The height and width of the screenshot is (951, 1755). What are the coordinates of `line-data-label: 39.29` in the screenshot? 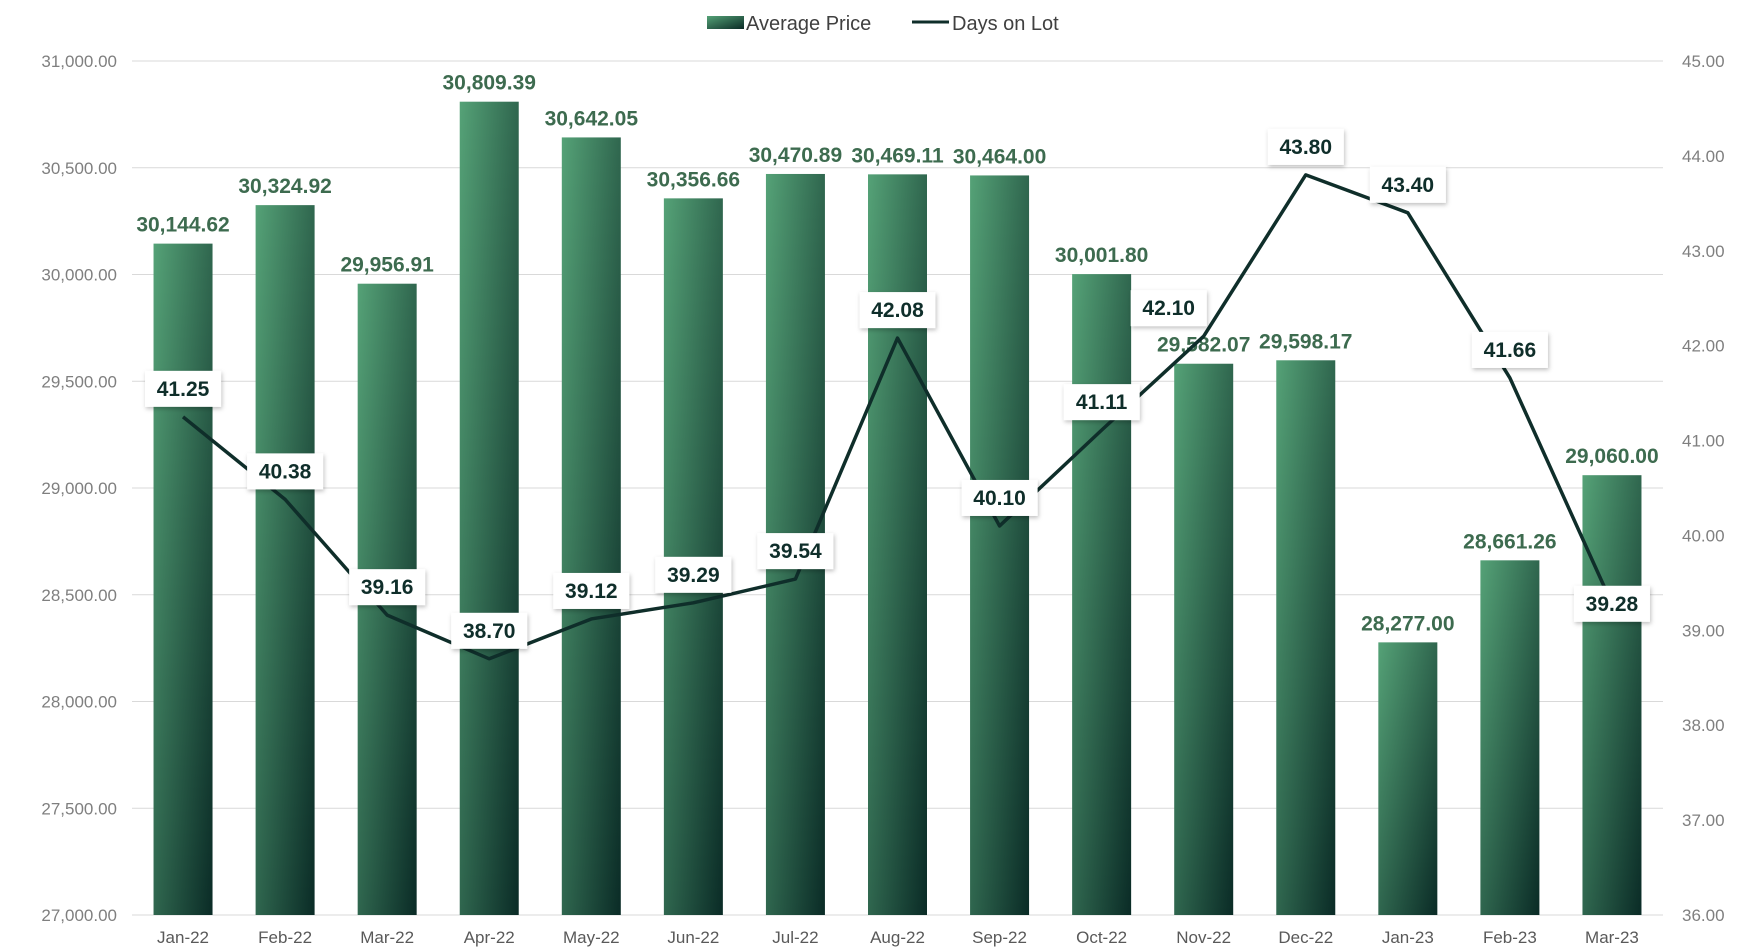 It's located at (693, 575).